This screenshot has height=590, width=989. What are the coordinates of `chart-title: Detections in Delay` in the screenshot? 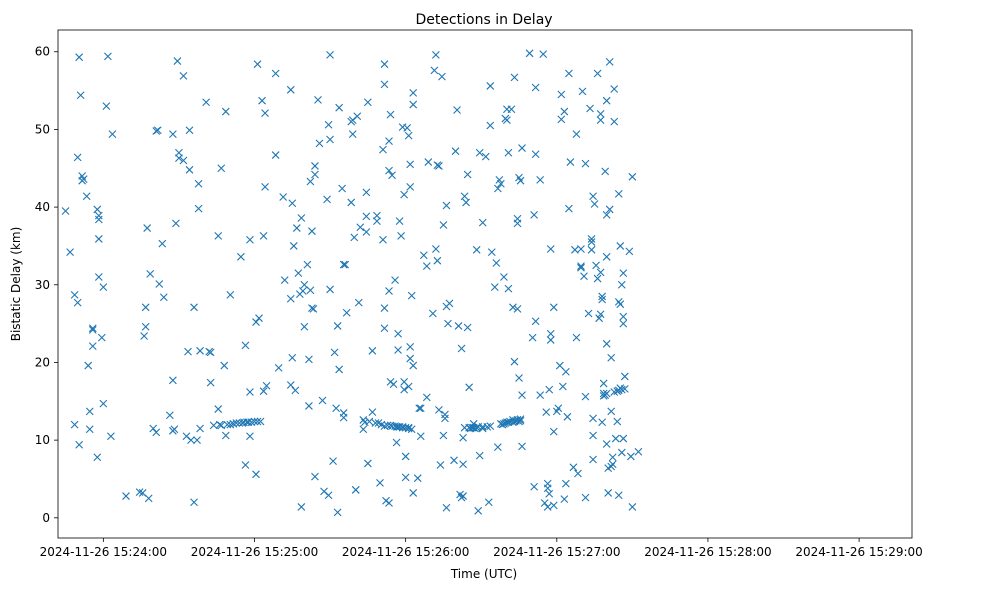 It's located at (483, 20).